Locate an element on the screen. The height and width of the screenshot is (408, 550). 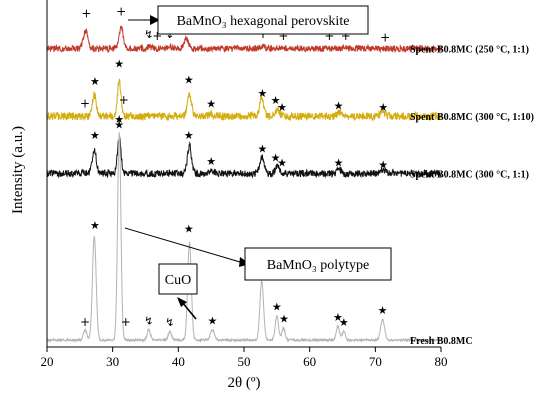
series-label-1: Spent B0.8MC (300 °C, 1:10) is located at coordinates (472, 117).